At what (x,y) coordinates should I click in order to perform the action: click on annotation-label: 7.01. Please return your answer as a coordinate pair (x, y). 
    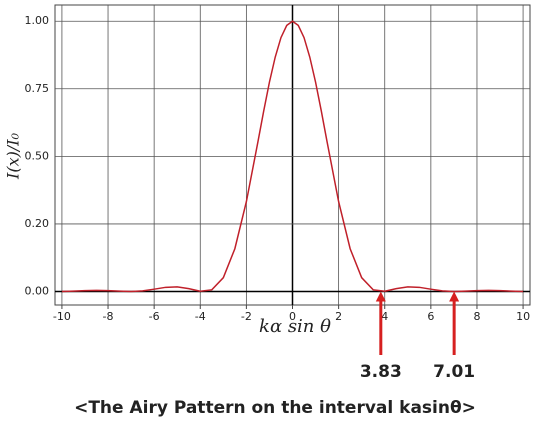
    Looking at the image, I should click on (454, 372).